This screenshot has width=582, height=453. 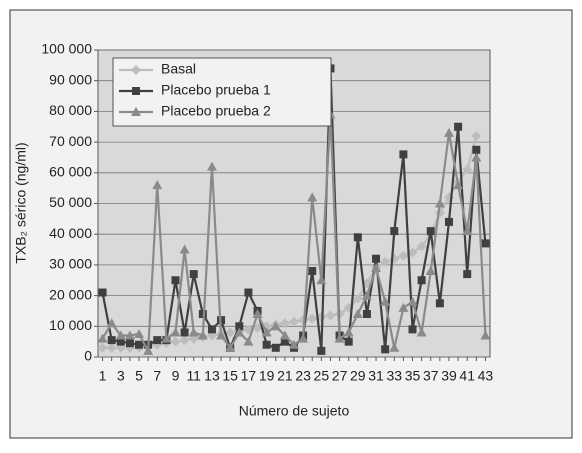 What do you see at coordinates (376, 376) in the screenshot?
I see `x-tick-label: 31` at bounding box center [376, 376].